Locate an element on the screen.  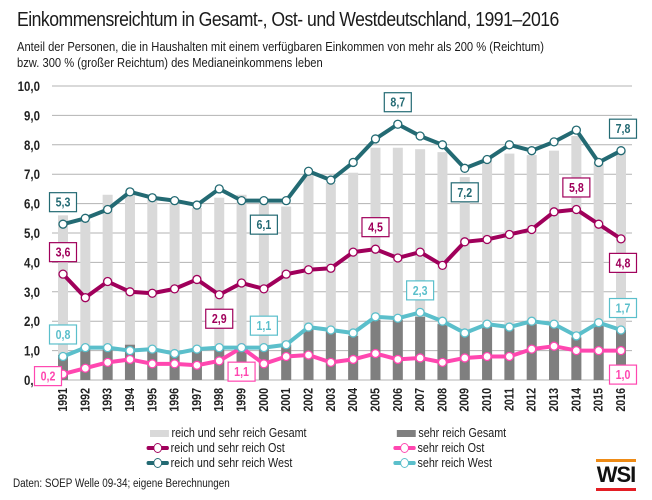
logo-text: WSI is located at coordinates (616, 474).